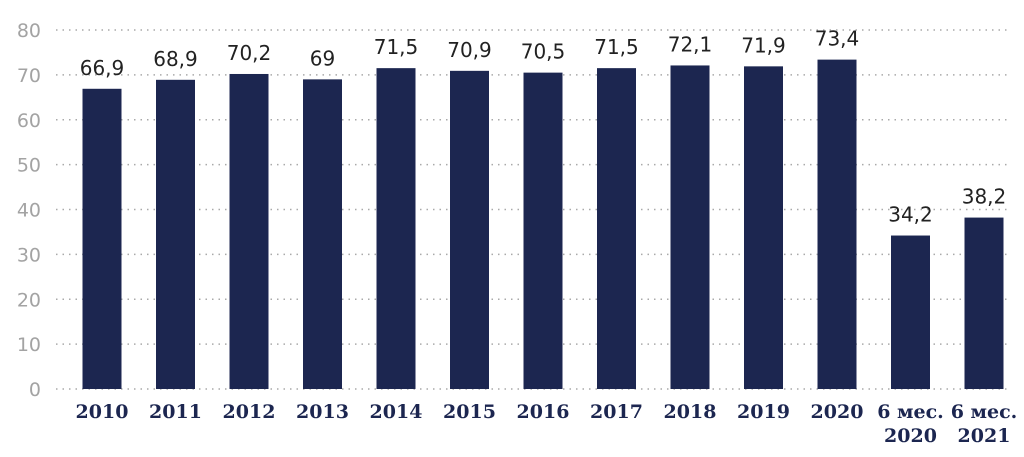  What do you see at coordinates (29, 166) in the screenshot?
I see `y-tick-label: 50` at bounding box center [29, 166].